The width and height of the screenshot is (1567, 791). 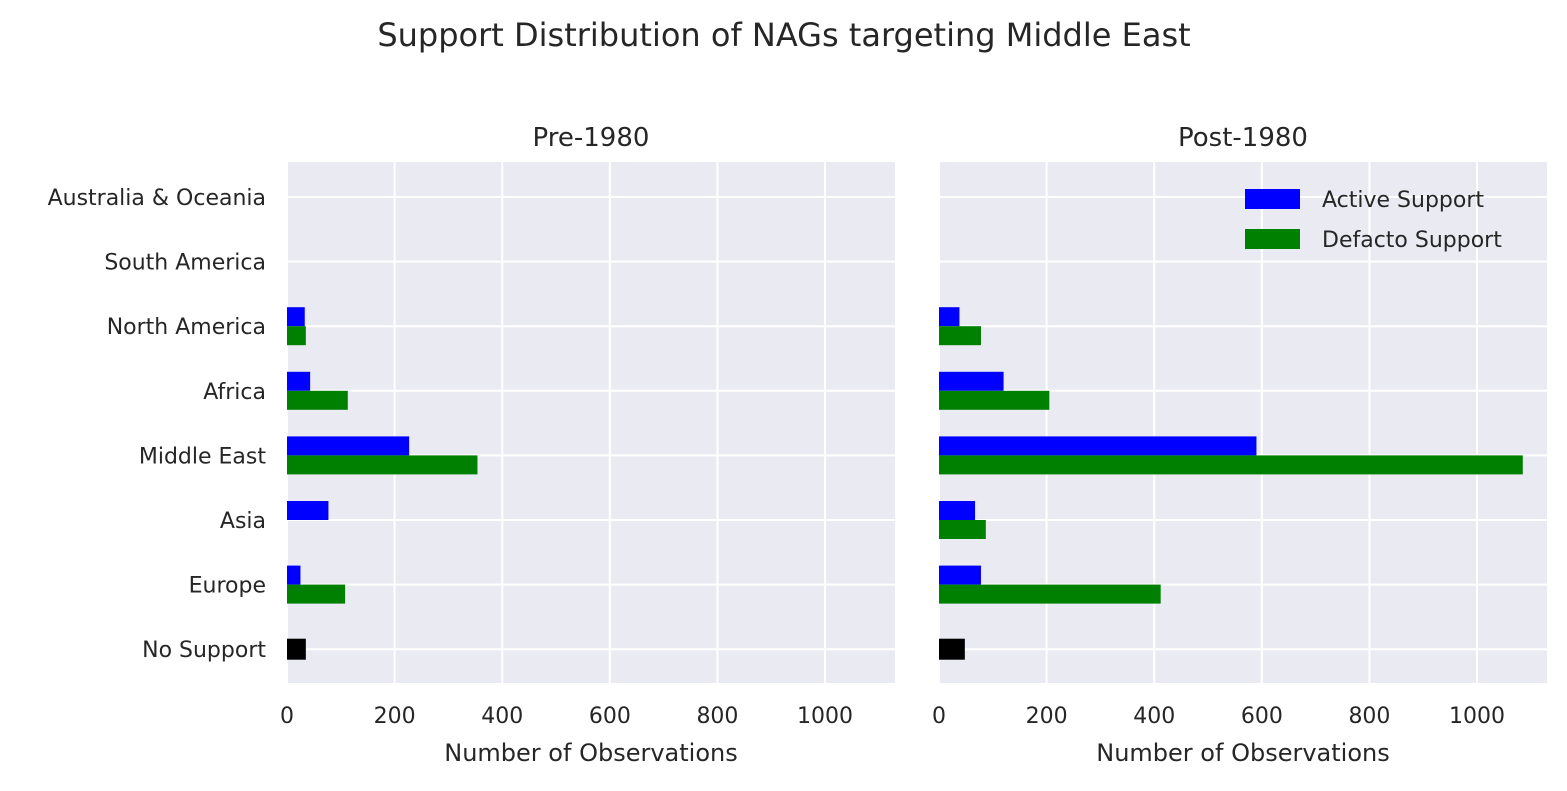 What do you see at coordinates (185, 263) in the screenshot?
I see `y-tick-label: South America` at bounding box center [185, 263].